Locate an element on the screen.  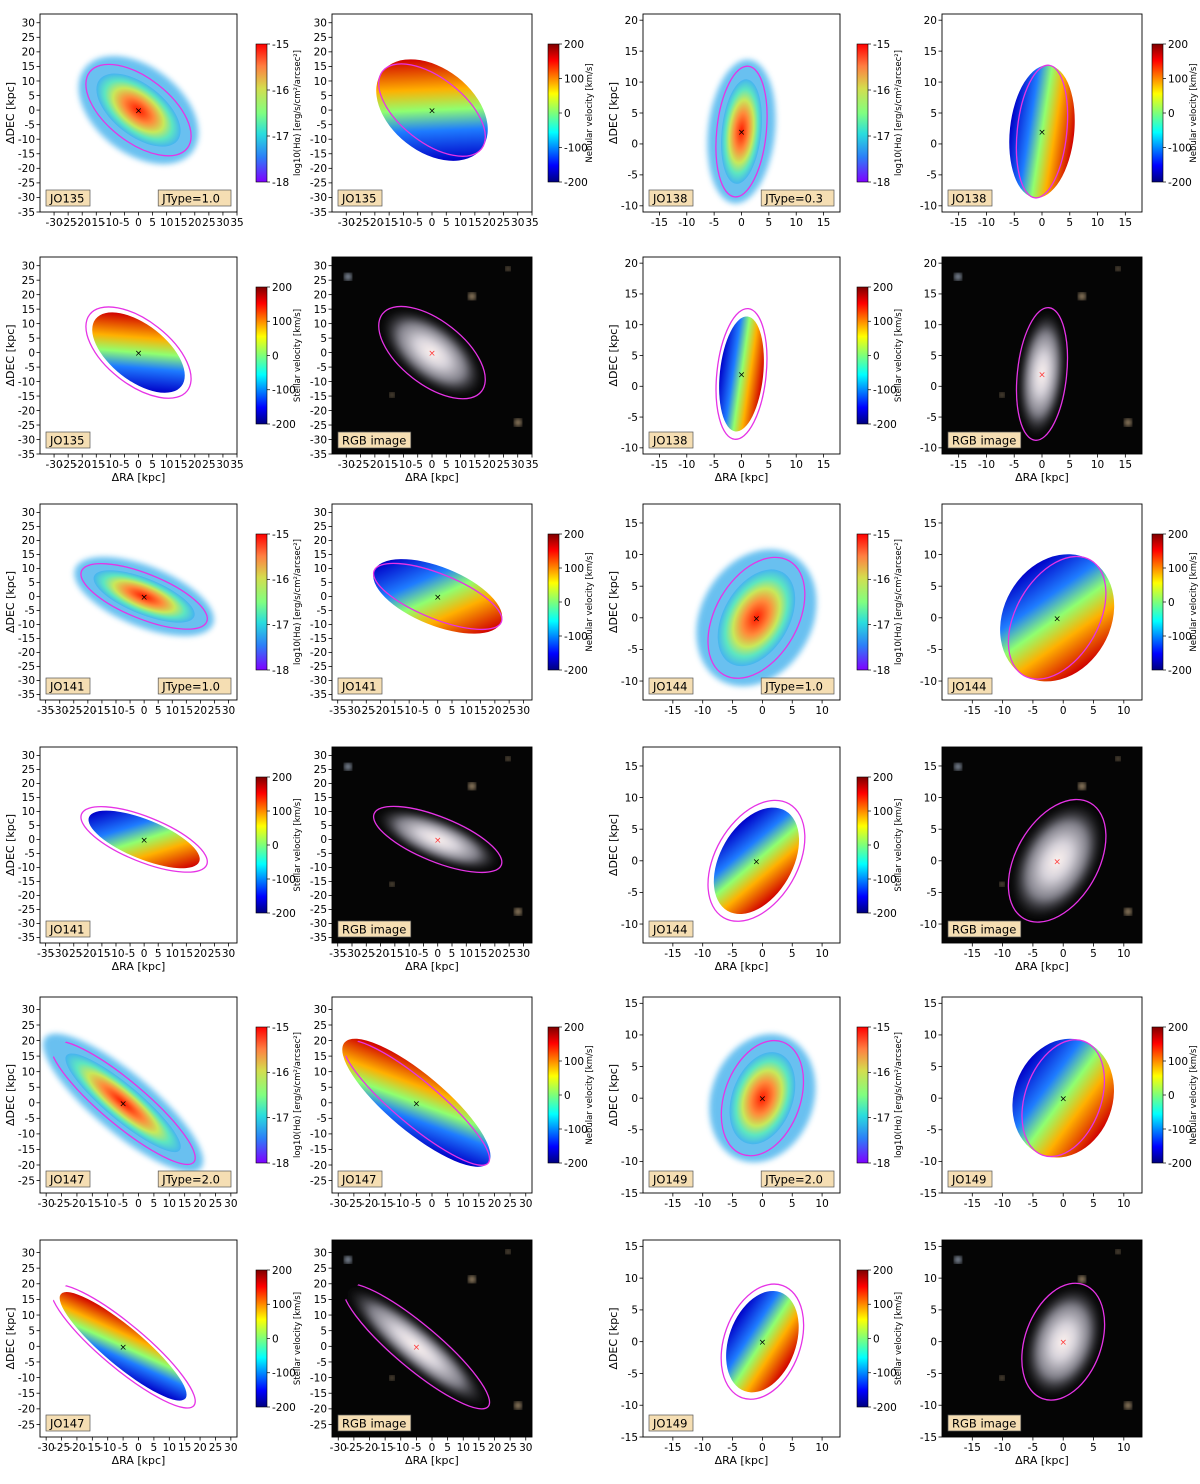
jo144-star-cb-tick-label: -100 is located at coordinates (885, 880).